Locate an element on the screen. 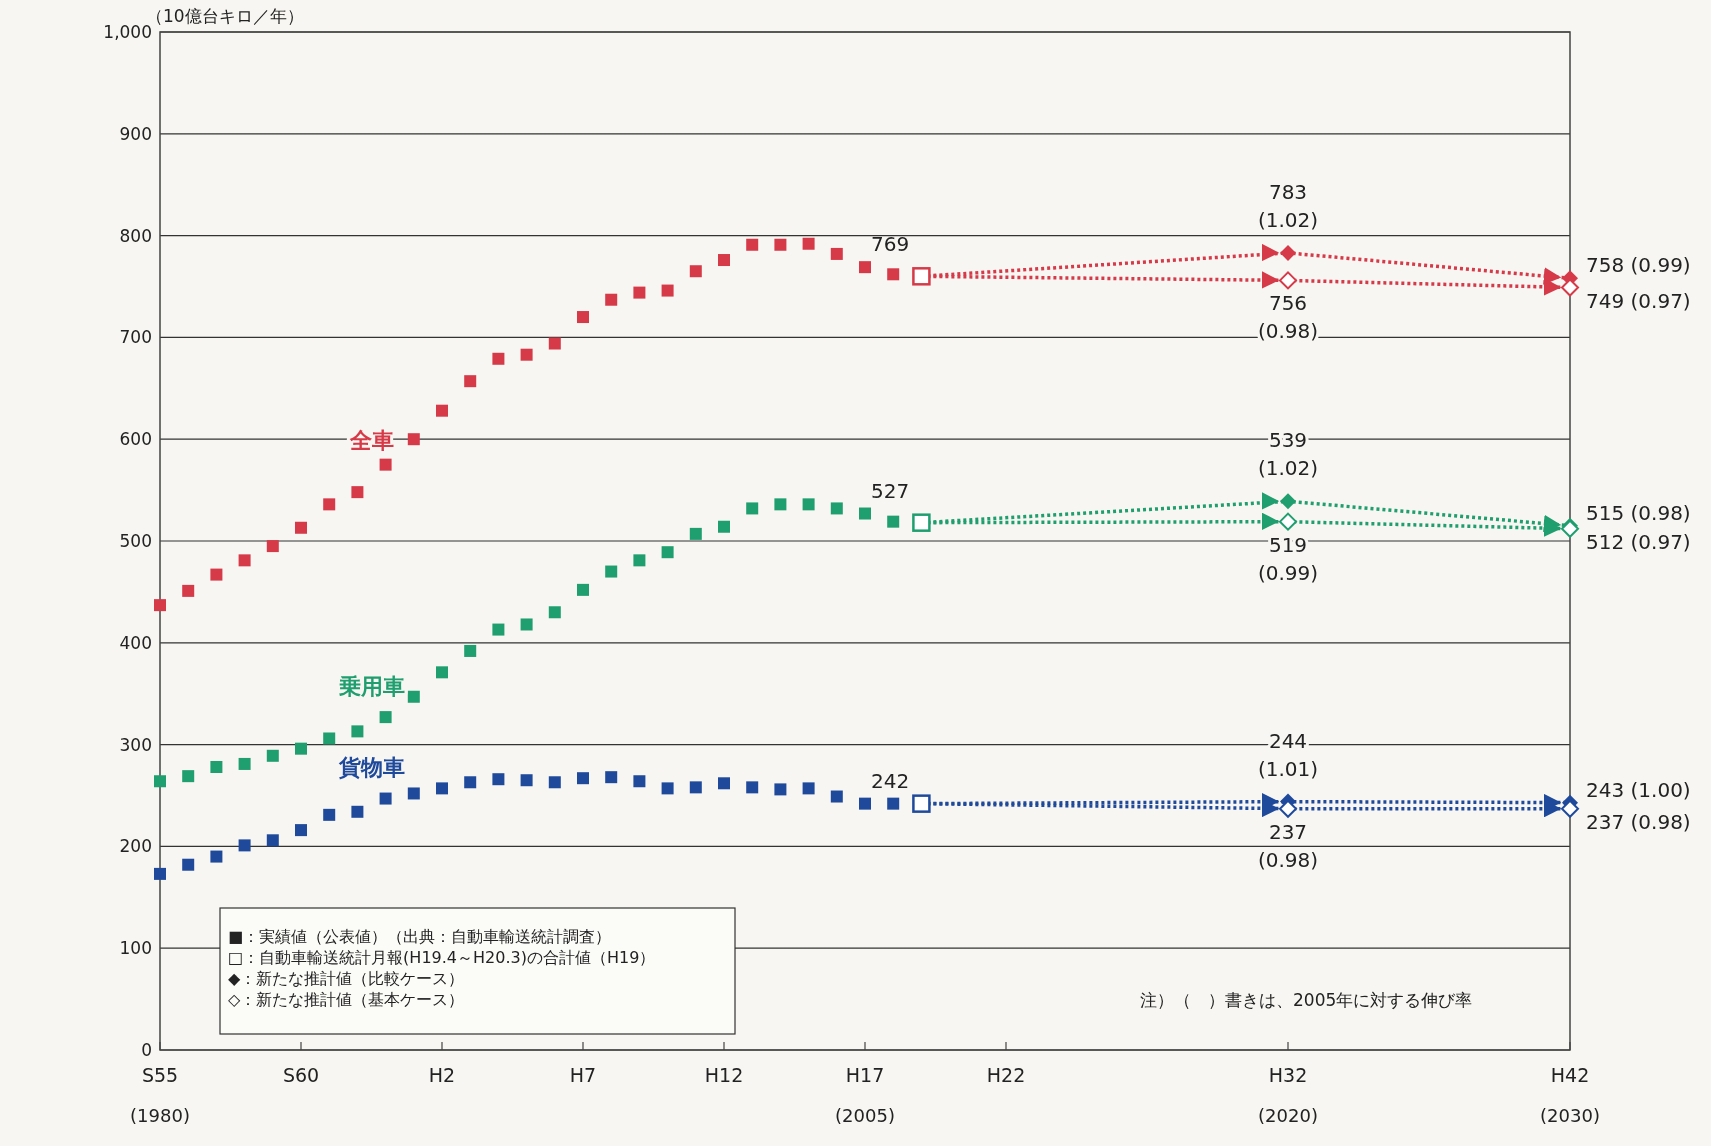  x-tick-label: S60 is located at coordinates (301, 1075).